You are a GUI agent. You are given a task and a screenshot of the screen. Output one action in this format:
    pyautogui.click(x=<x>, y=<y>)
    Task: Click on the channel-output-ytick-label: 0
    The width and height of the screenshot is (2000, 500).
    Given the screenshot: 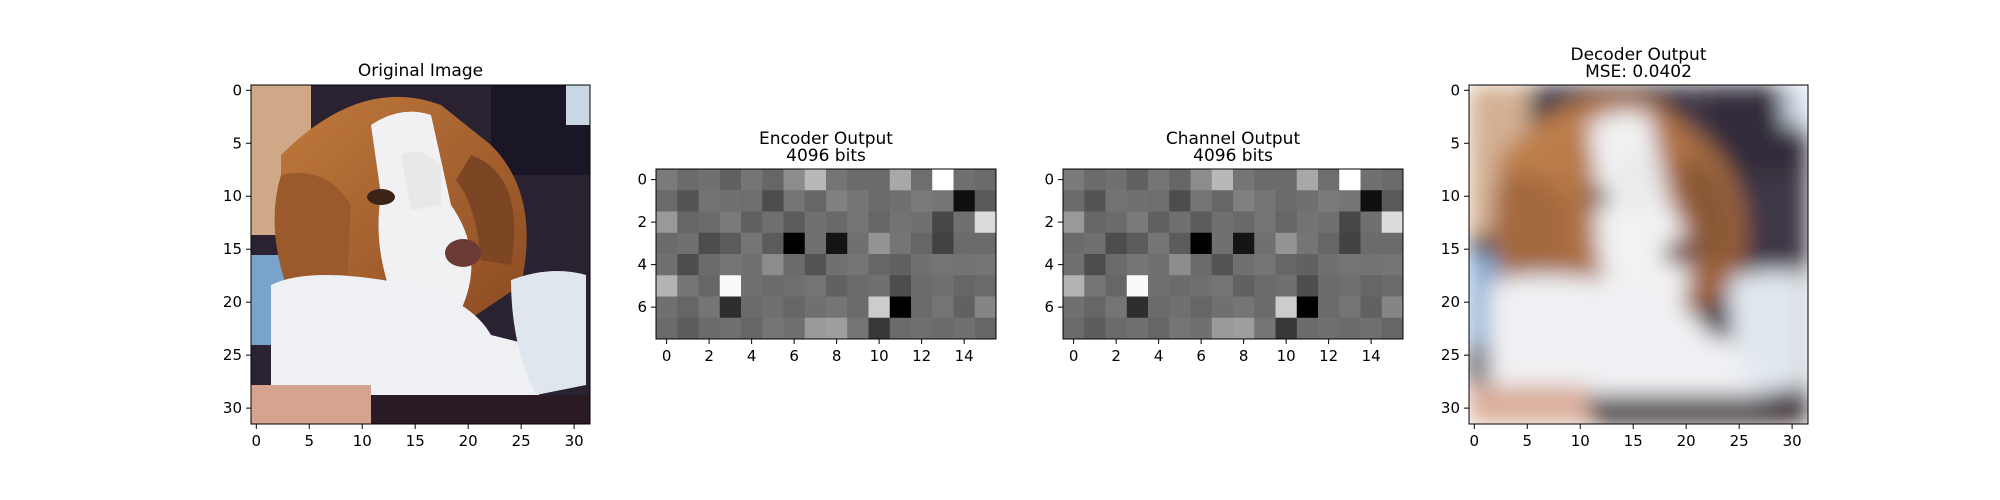 What is the action you would take?
    pyautogui.click(x=1049, y=180)
    